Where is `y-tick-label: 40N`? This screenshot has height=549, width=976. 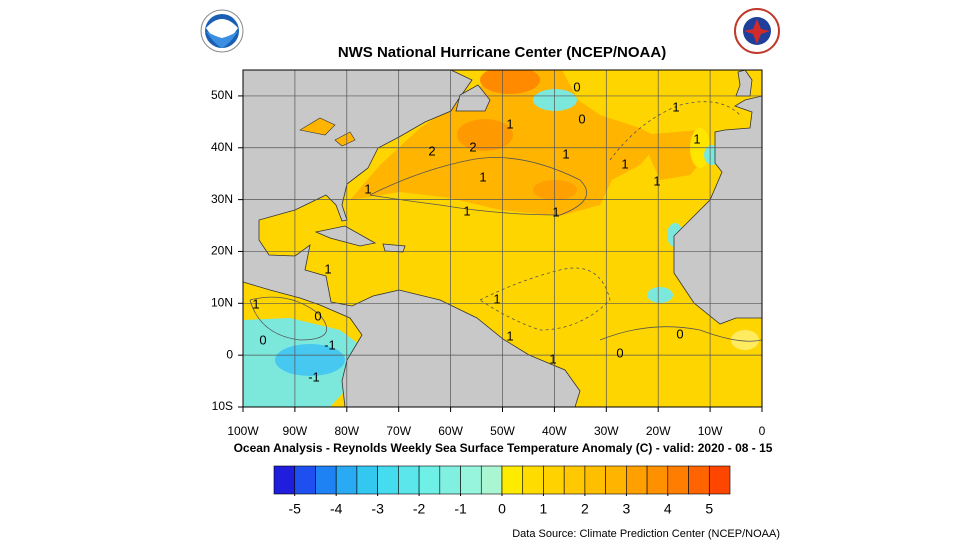 y-tick-label: 40N is located at coordinates (222, 147).